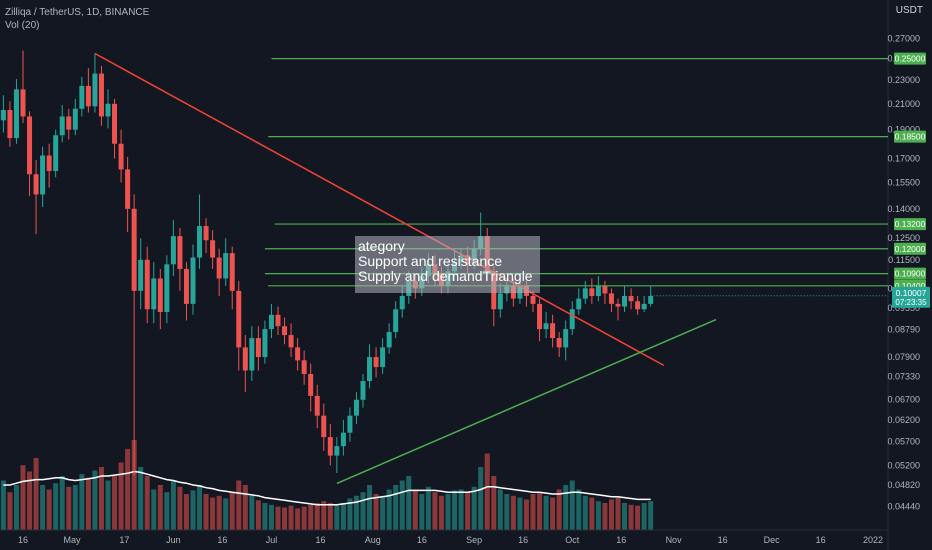  I want to click on price-tick-label: 0.05700, so click(903, 442).